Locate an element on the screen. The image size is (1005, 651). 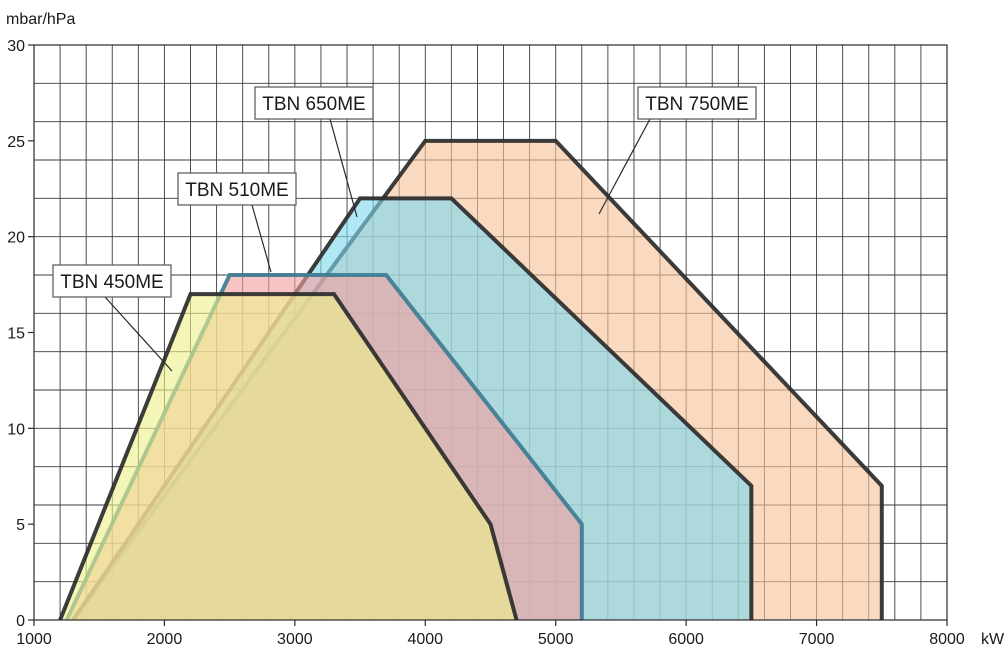
x-tick-label: 8000 is located at coordinates (947, 639).